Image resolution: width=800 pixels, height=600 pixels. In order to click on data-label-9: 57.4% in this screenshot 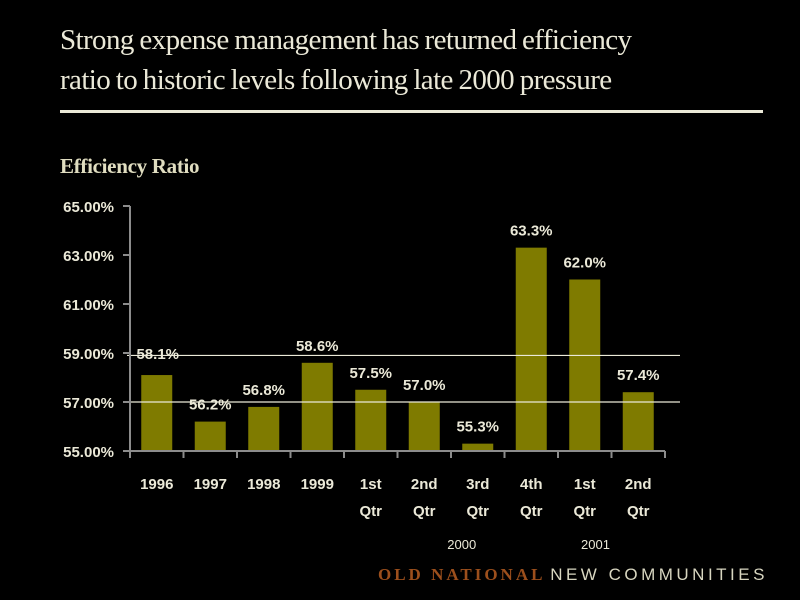, I will do `click(638, 375)`.